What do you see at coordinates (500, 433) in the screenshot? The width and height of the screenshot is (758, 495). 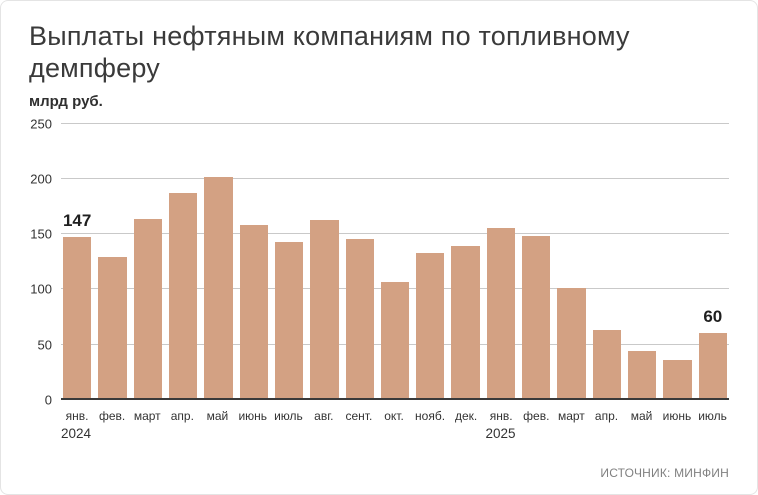 I see `year-label: 2025` at bounding box center [500, 433].